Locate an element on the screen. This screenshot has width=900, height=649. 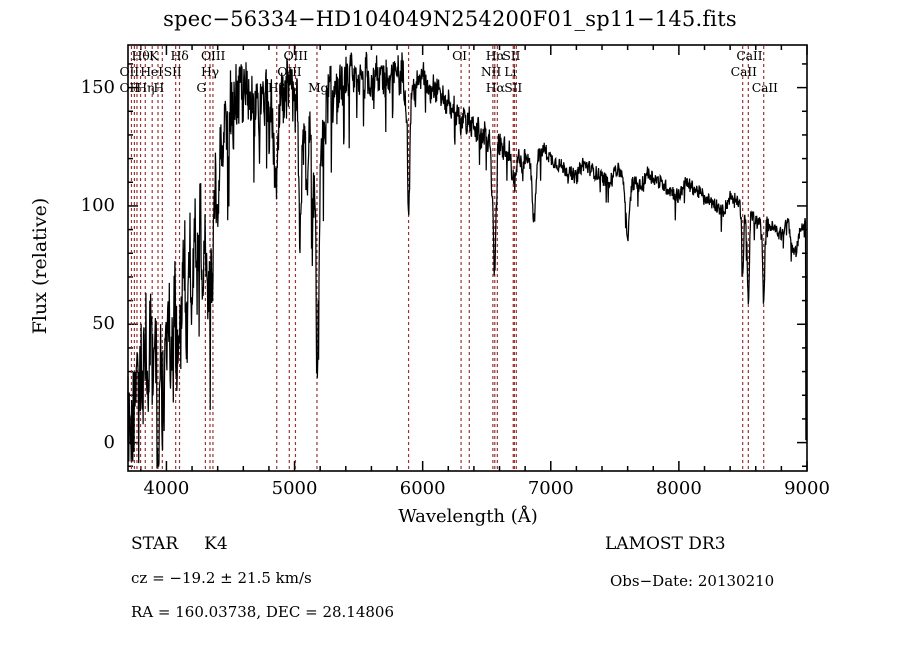
spectral-line-label: H is located at coordinates (159, 87).